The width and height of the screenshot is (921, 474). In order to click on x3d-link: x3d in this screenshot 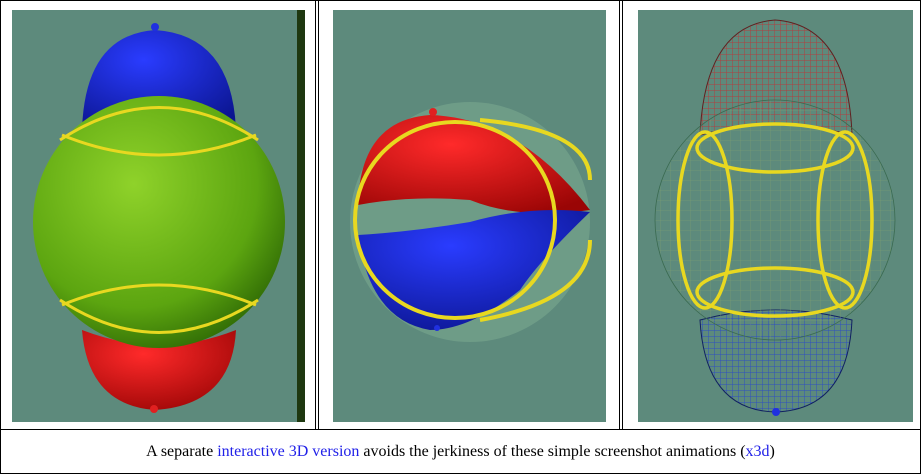, I will do `click(757, 451)`.